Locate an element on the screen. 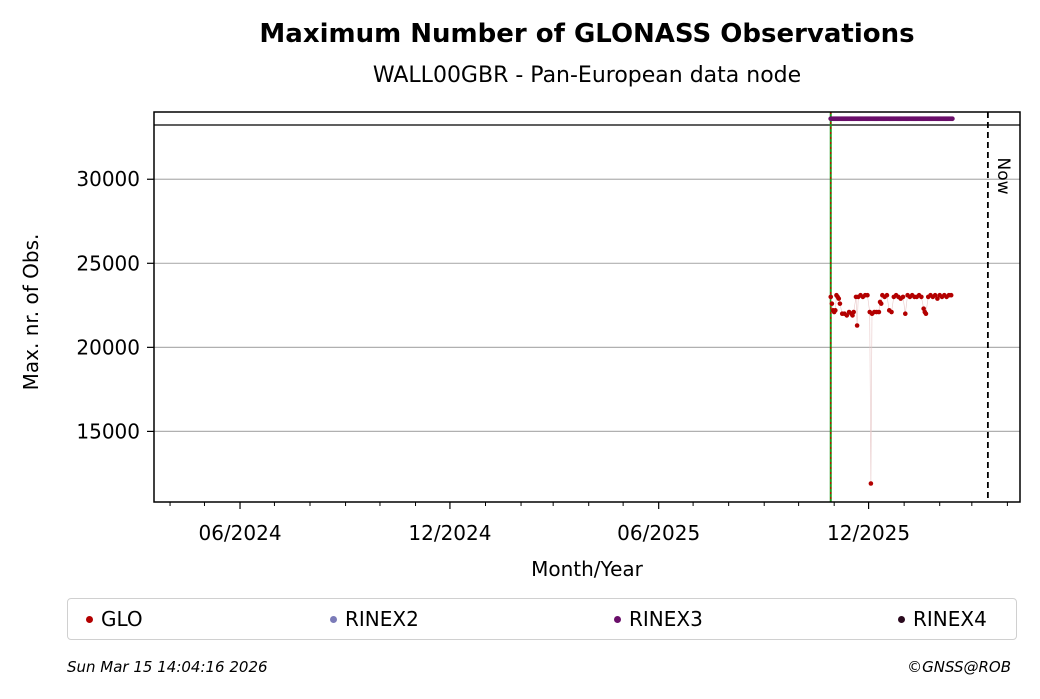 Image resolution: width=1040 pixels, height=699 pixels. glo-series-line is located at coordinates (891, 389).